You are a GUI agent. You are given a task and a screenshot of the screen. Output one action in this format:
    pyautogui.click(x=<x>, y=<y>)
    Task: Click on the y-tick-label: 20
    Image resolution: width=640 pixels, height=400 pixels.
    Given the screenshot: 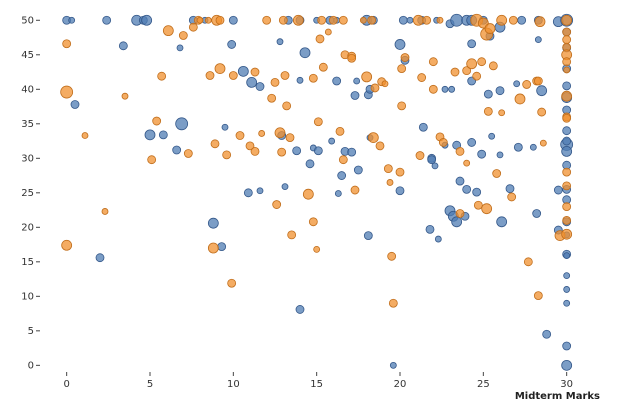 What is the action you would take?
    pyautogui.click(x=27, y=227)
    